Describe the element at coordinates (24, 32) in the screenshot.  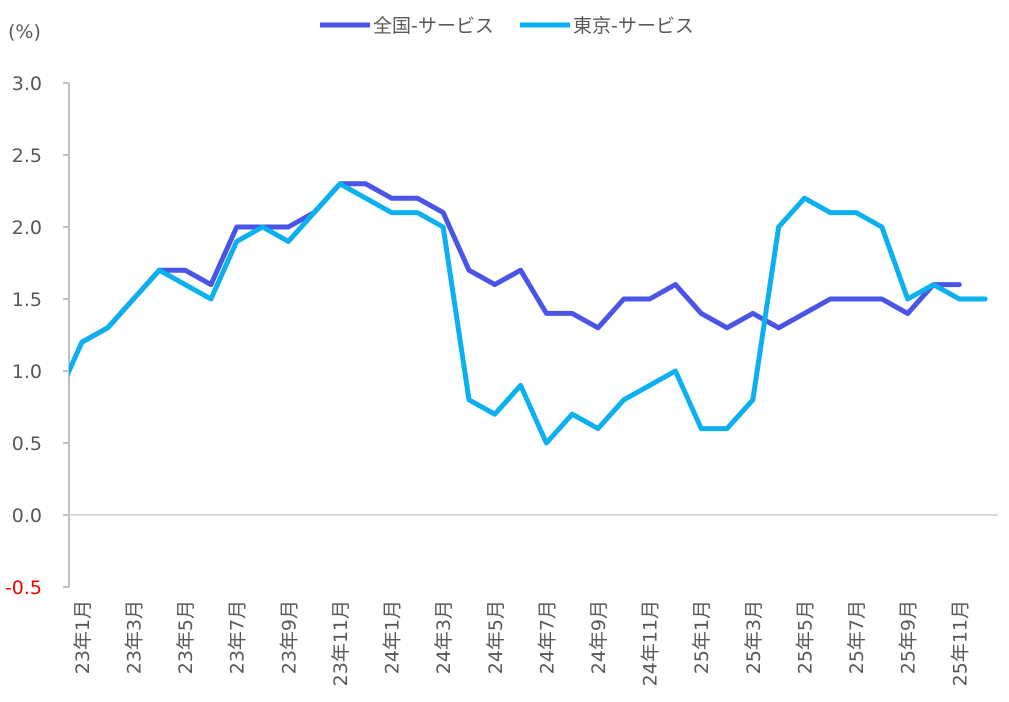
I see `unit-label: (%)` at that location.